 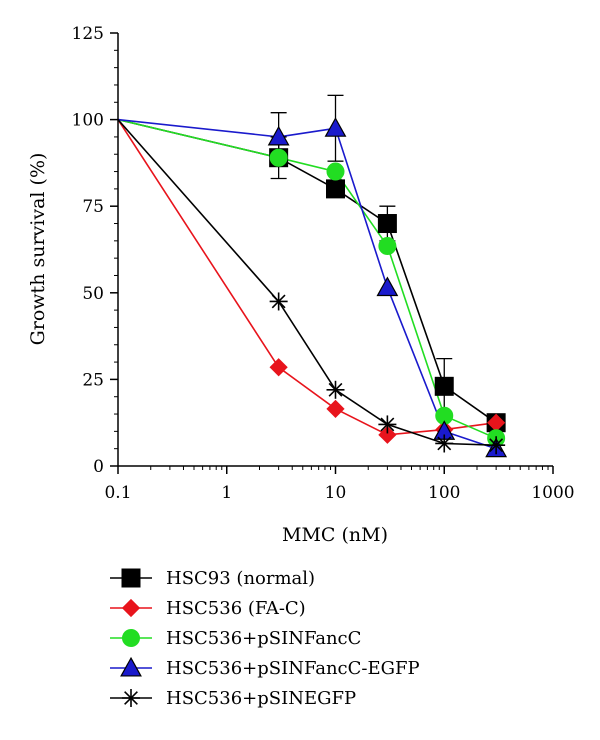 What do you see at coordinates (38, 249) in the screenshot?
I see `y-axis-label: Growth survival (%)` at bounding box center [38, 249].